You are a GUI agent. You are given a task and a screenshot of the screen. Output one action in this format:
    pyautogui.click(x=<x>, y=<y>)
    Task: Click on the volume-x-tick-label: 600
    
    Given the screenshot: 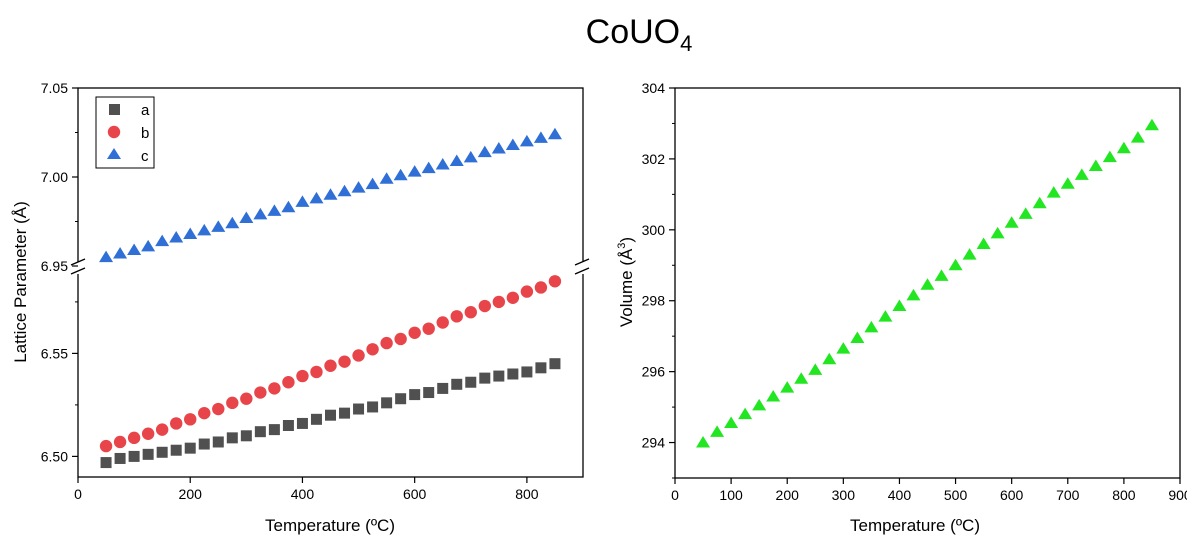 What is the action you would take?
    pyautogui.click(x=1012, y=495)
    